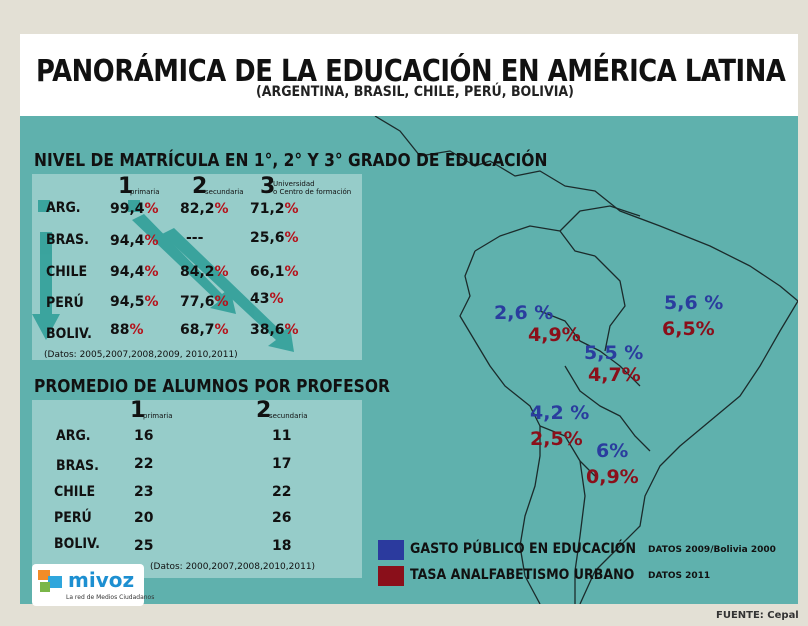 The height and width of the screenshot is (626, 808). Describe the element at coordinates (679, 576) in the screenshot. I see `legend-illiteracy-note: DATOS 2011` at that location.